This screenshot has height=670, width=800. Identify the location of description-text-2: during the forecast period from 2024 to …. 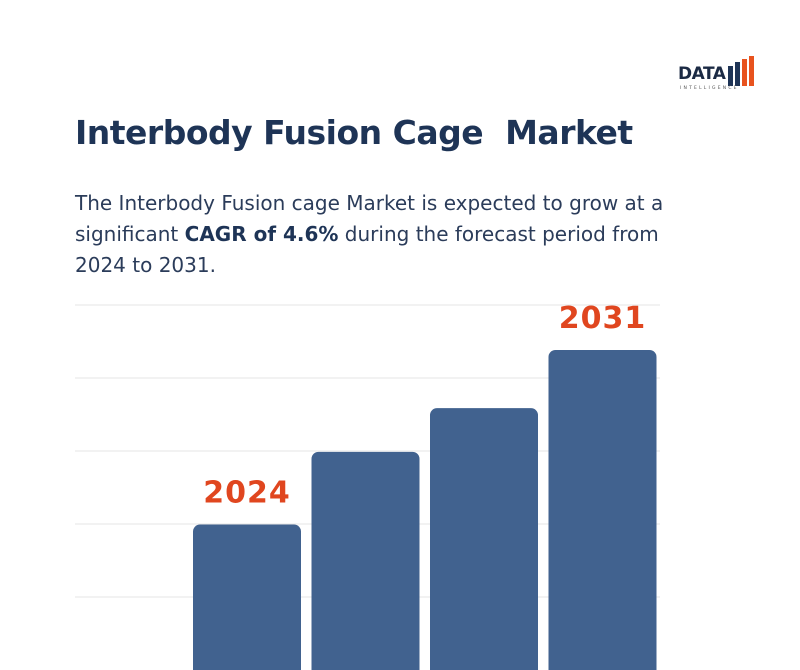
(367, 249).